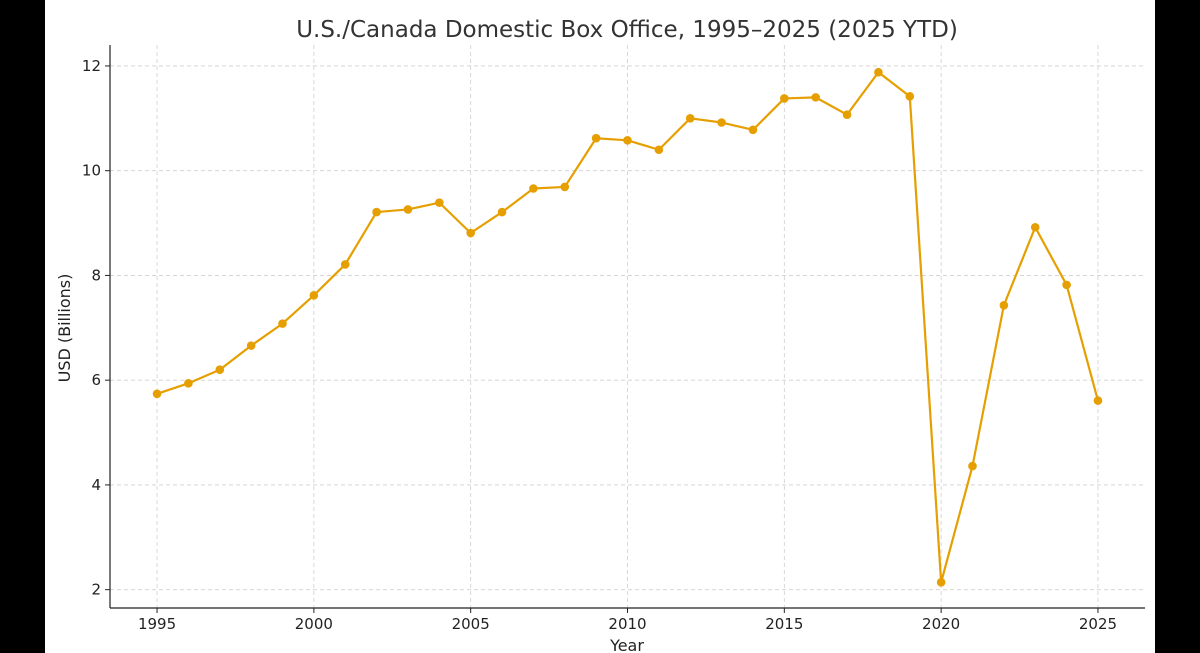 This screenshot has height=653, width=1200. Describe the element at coordinates (96, 485) in the screenshot. I see `y-tick-label: 4` at that location.